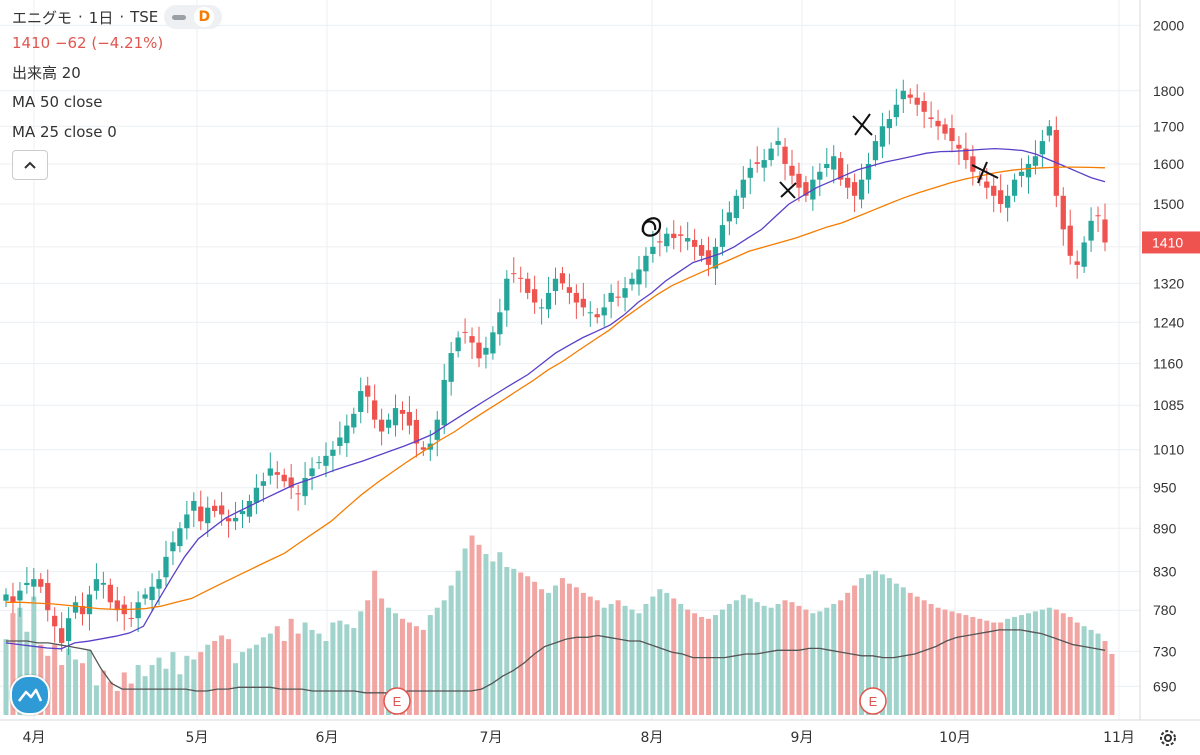 This screenshot has height=755, width=1200. Describe the element at coordinates (1165, 528) in the screenshot. I see `price-tick-label: 890` at that location.